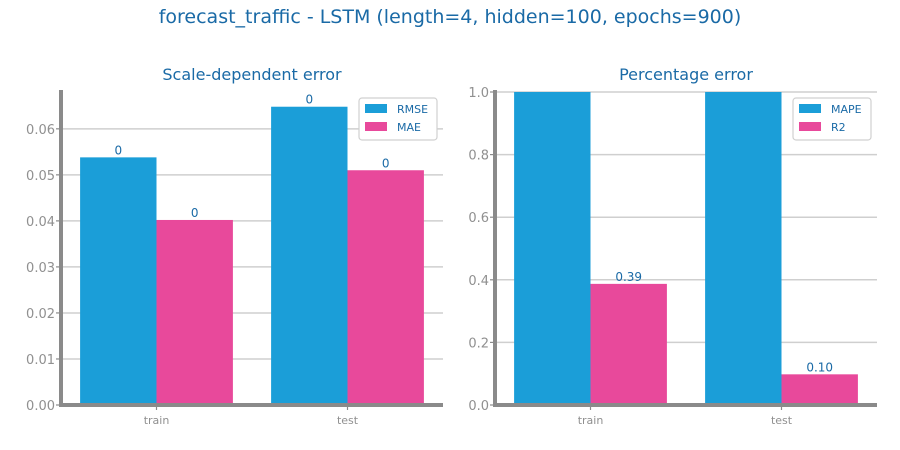 The width and height of the screenshot is (900, 450). Describe the element at coordinates (478, 406) in the screenshot. I see `y-tick-label: 0.0` at that location.